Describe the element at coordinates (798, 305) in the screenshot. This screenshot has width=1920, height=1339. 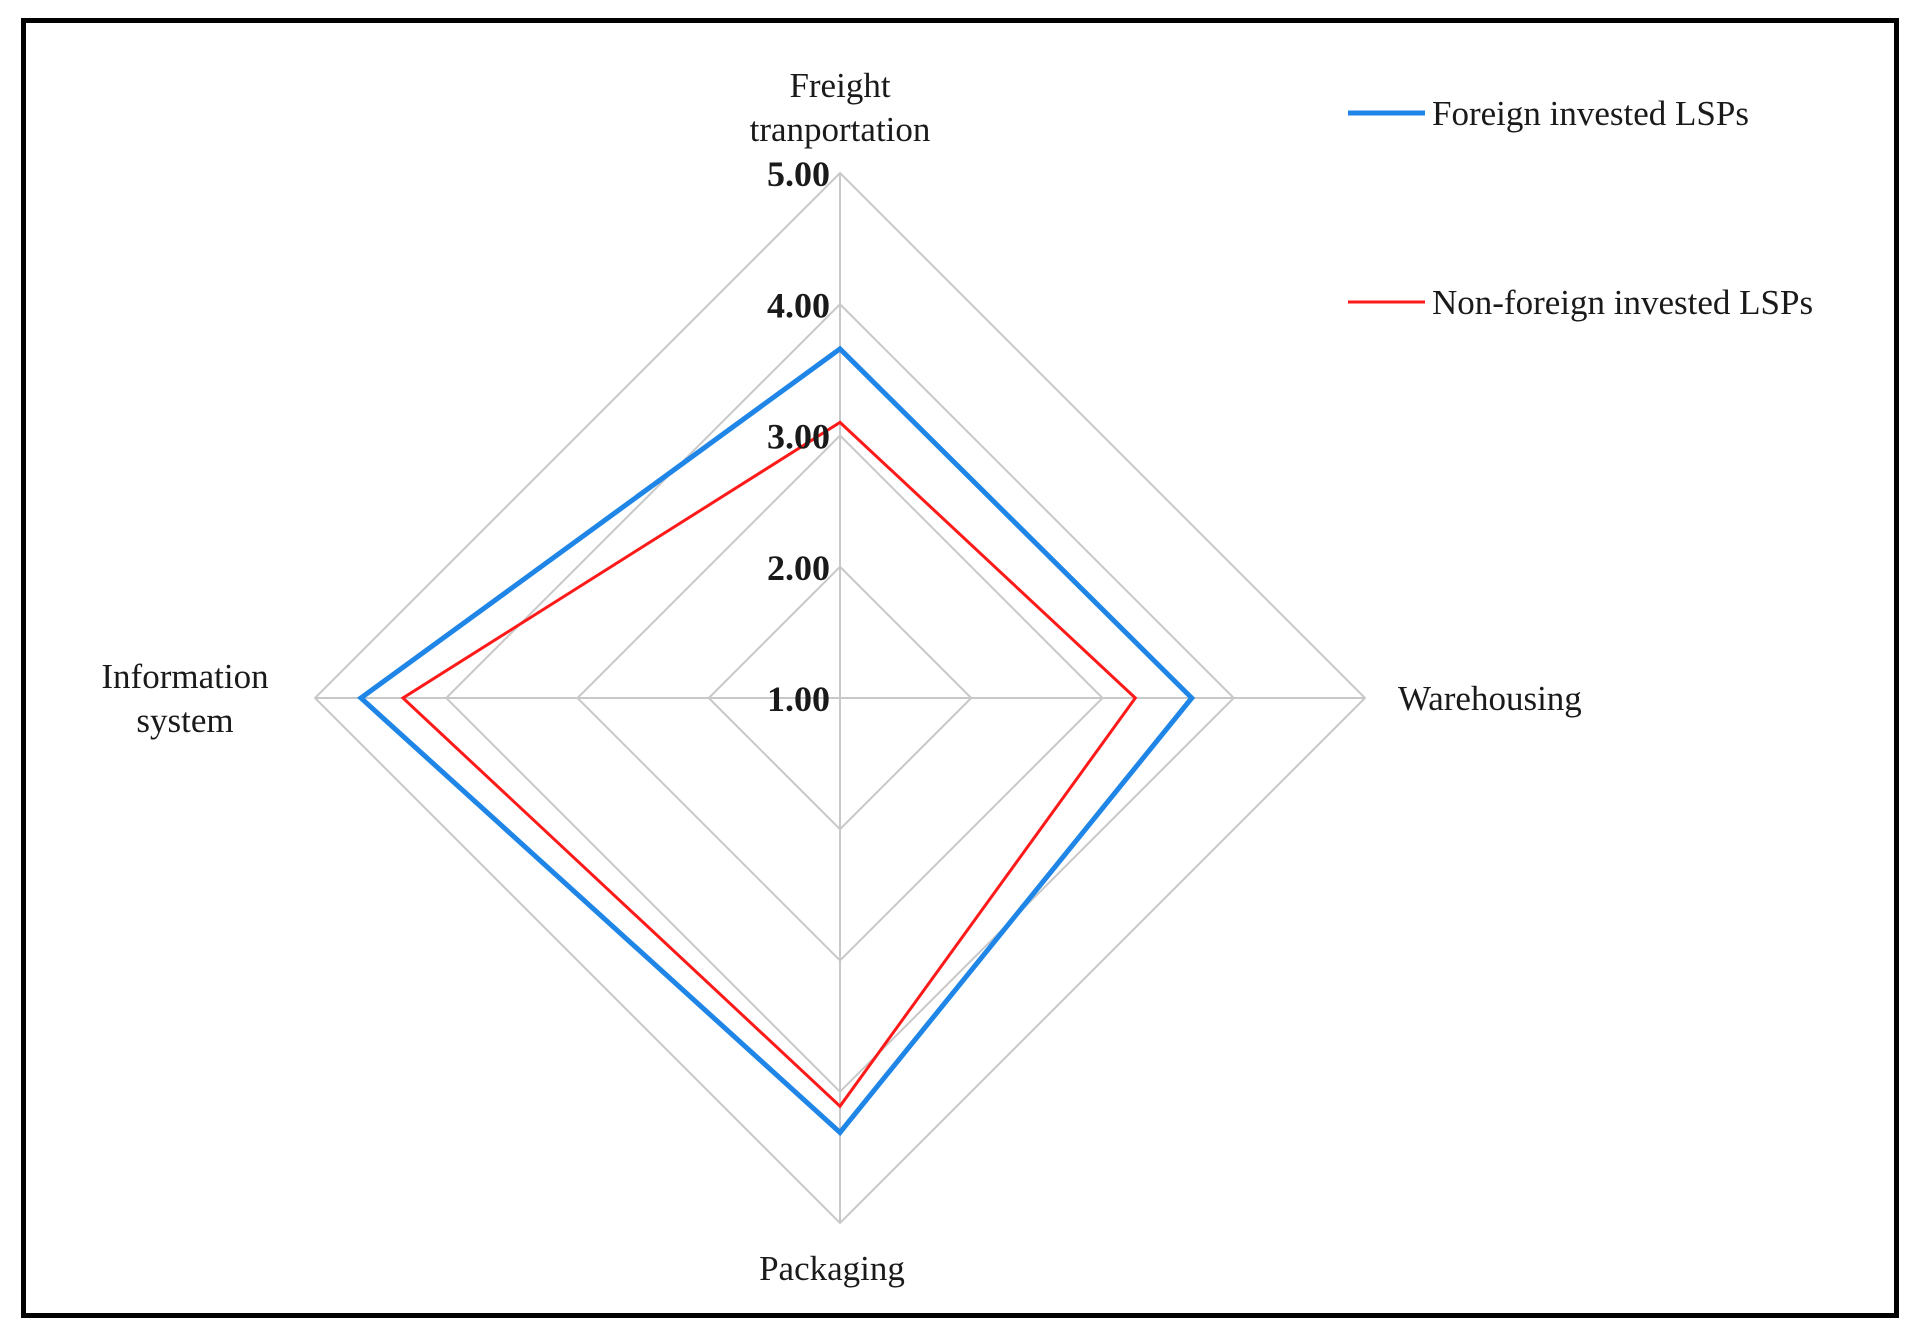
I see `tick-label-4.00: 4.00` at that location.